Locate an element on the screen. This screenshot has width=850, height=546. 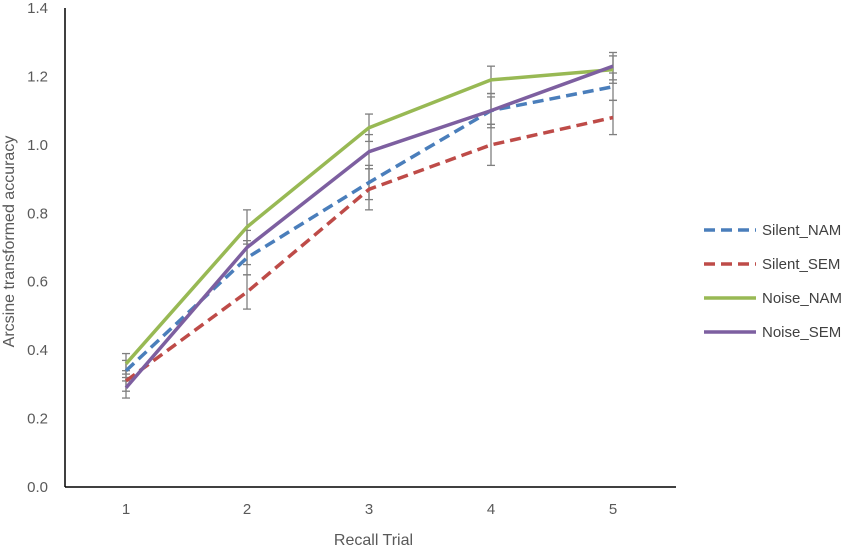
y-tick-label: 0.2 is located at coordinates (37, 419).